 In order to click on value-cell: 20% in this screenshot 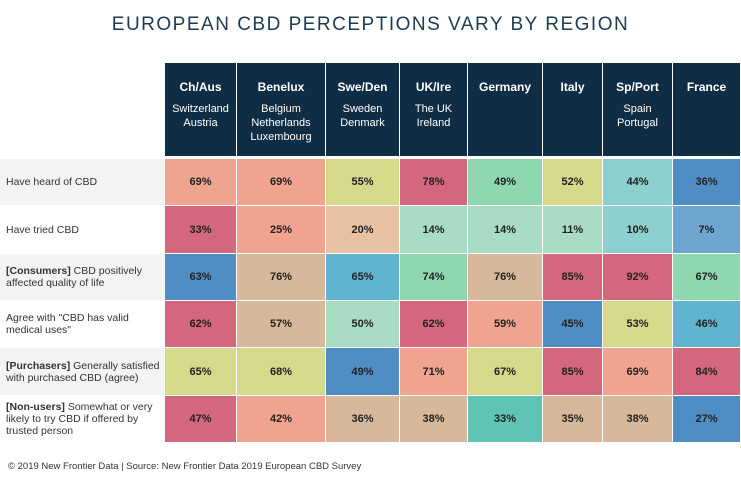, I will do `click(362, 229)`.